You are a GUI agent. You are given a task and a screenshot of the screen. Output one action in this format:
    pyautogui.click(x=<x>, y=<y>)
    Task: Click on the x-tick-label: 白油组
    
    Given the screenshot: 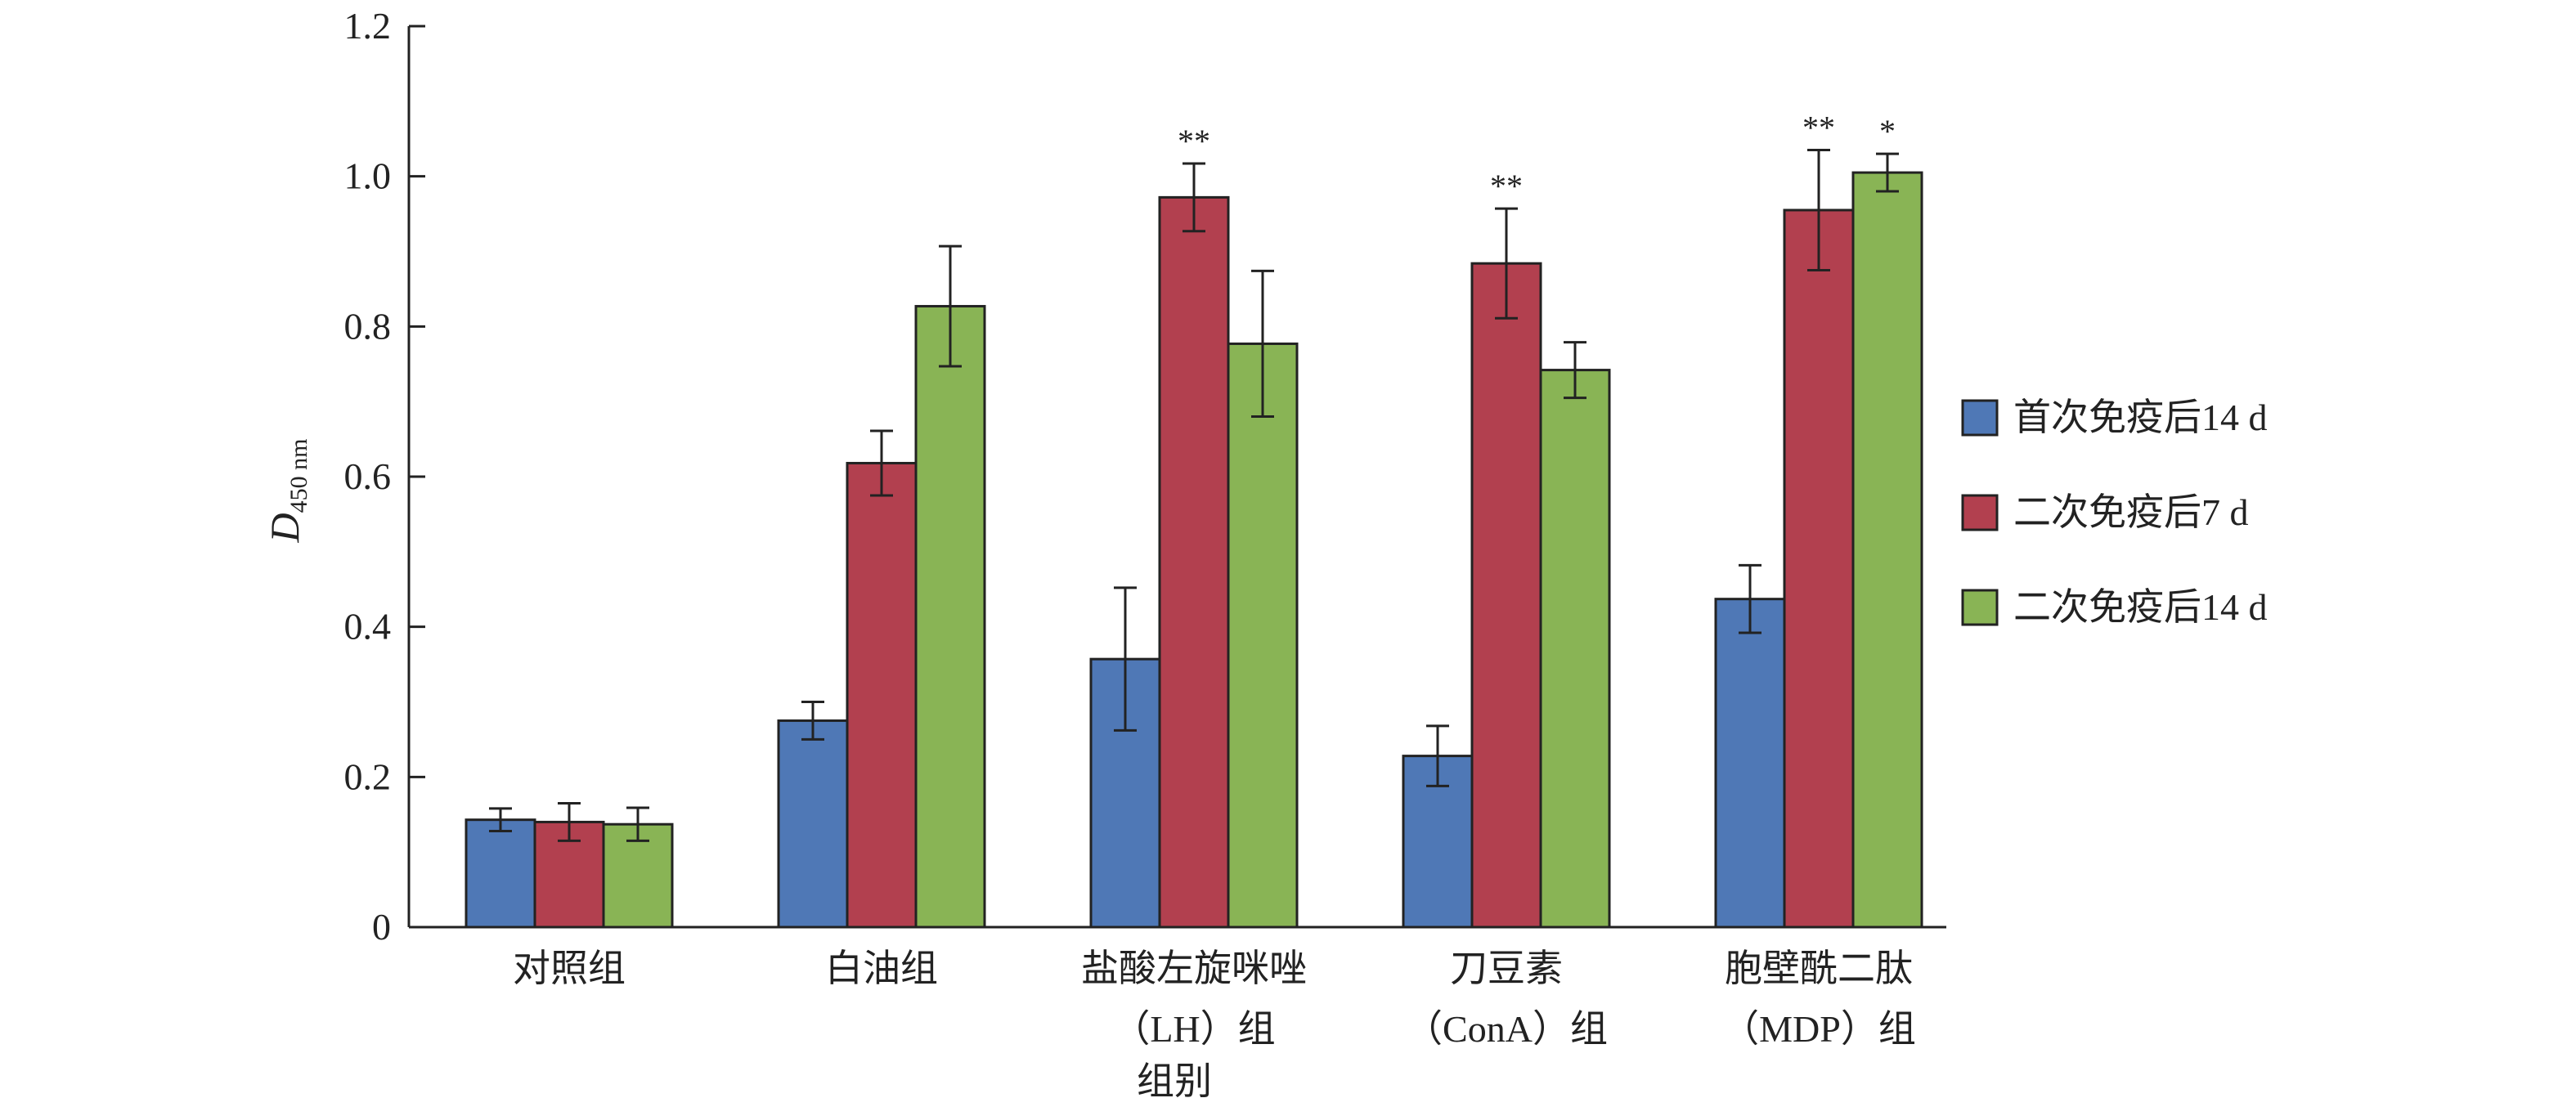 What is the action you would take?
    pyautogui.click(x=882, y=968)
    